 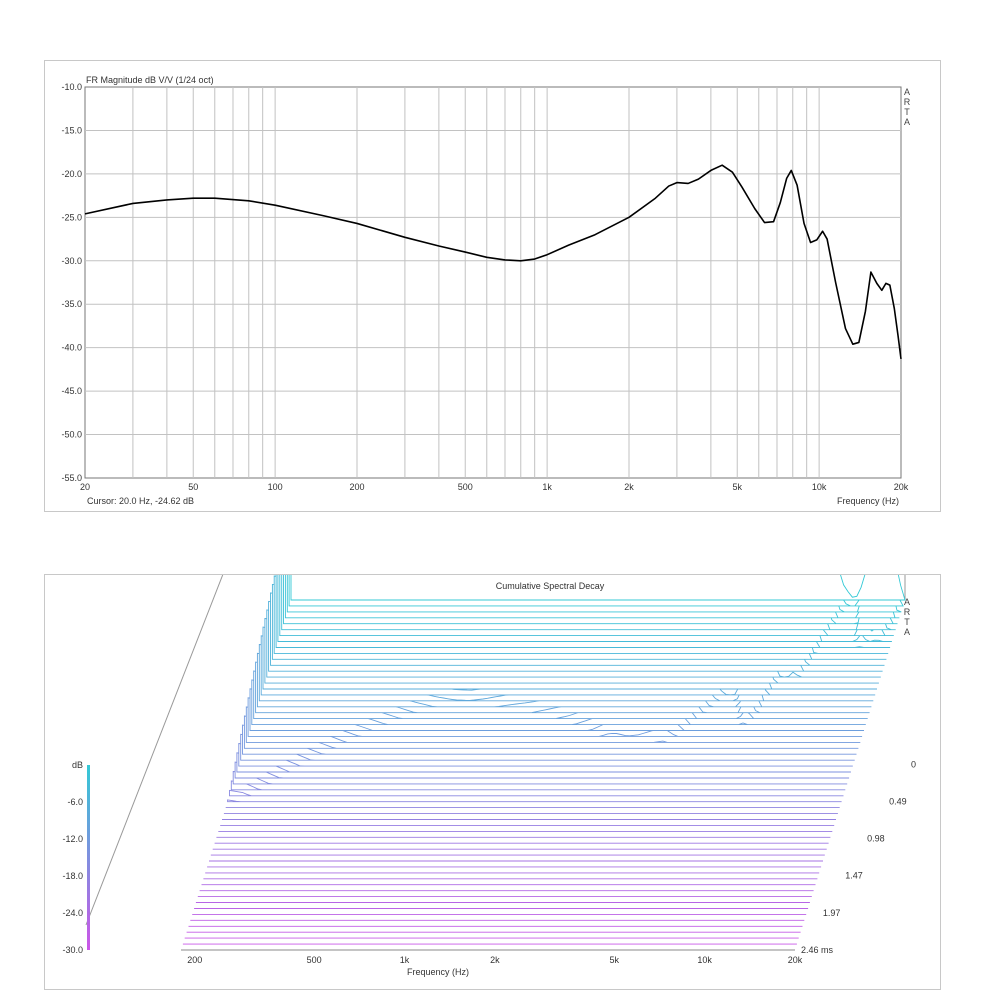 I want to click on csd-x-tick-label: 1k, so click(x=405, y=960).